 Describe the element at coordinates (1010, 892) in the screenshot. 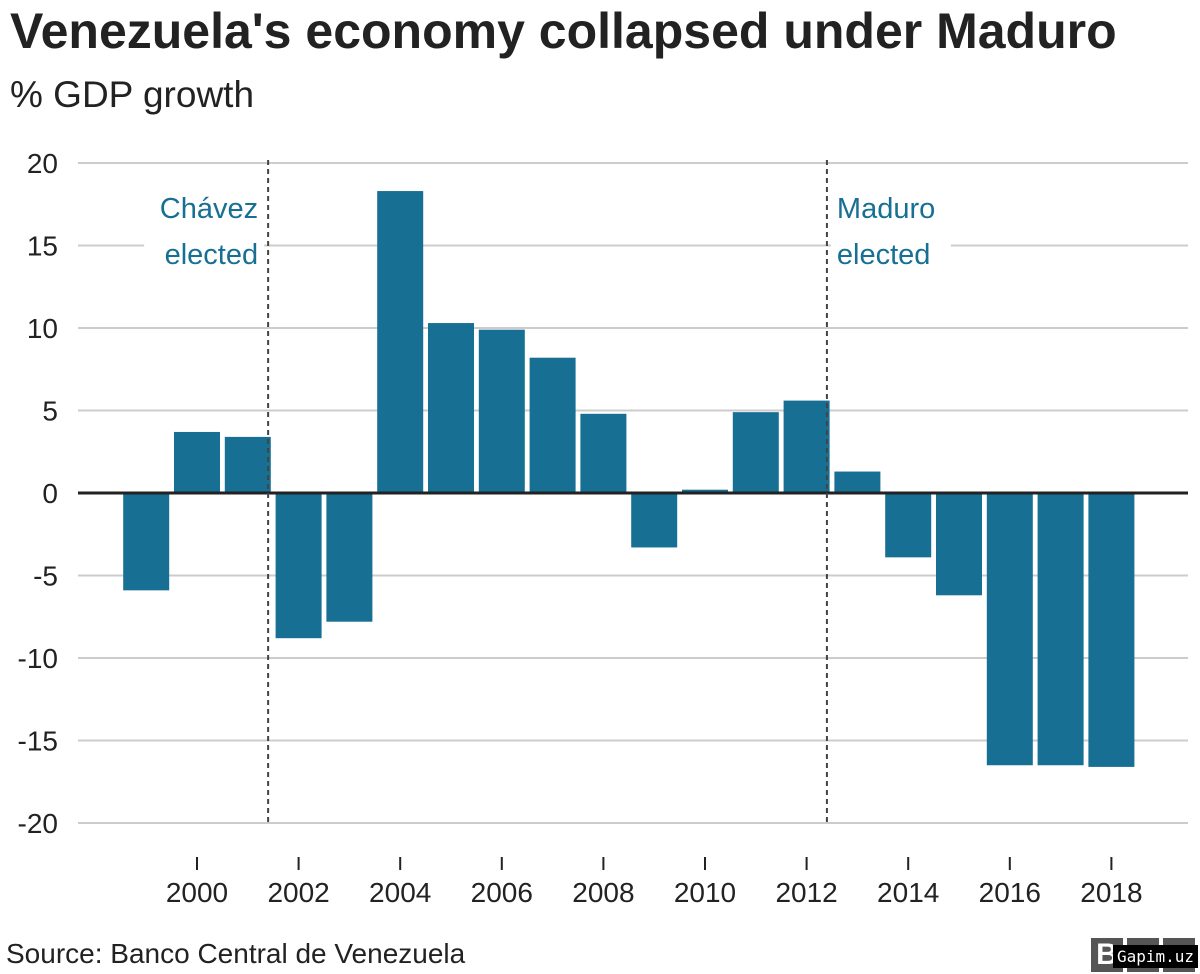

I see `x-tick-label: 2016` at that location.